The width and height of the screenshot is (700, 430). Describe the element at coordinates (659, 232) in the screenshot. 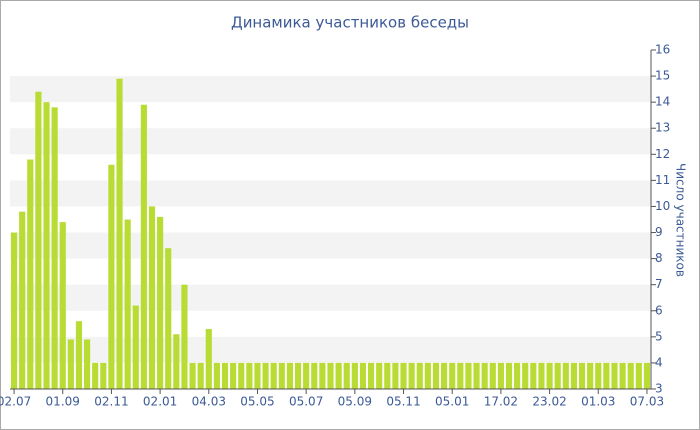

I see `y-tick-label: 9` at that location.